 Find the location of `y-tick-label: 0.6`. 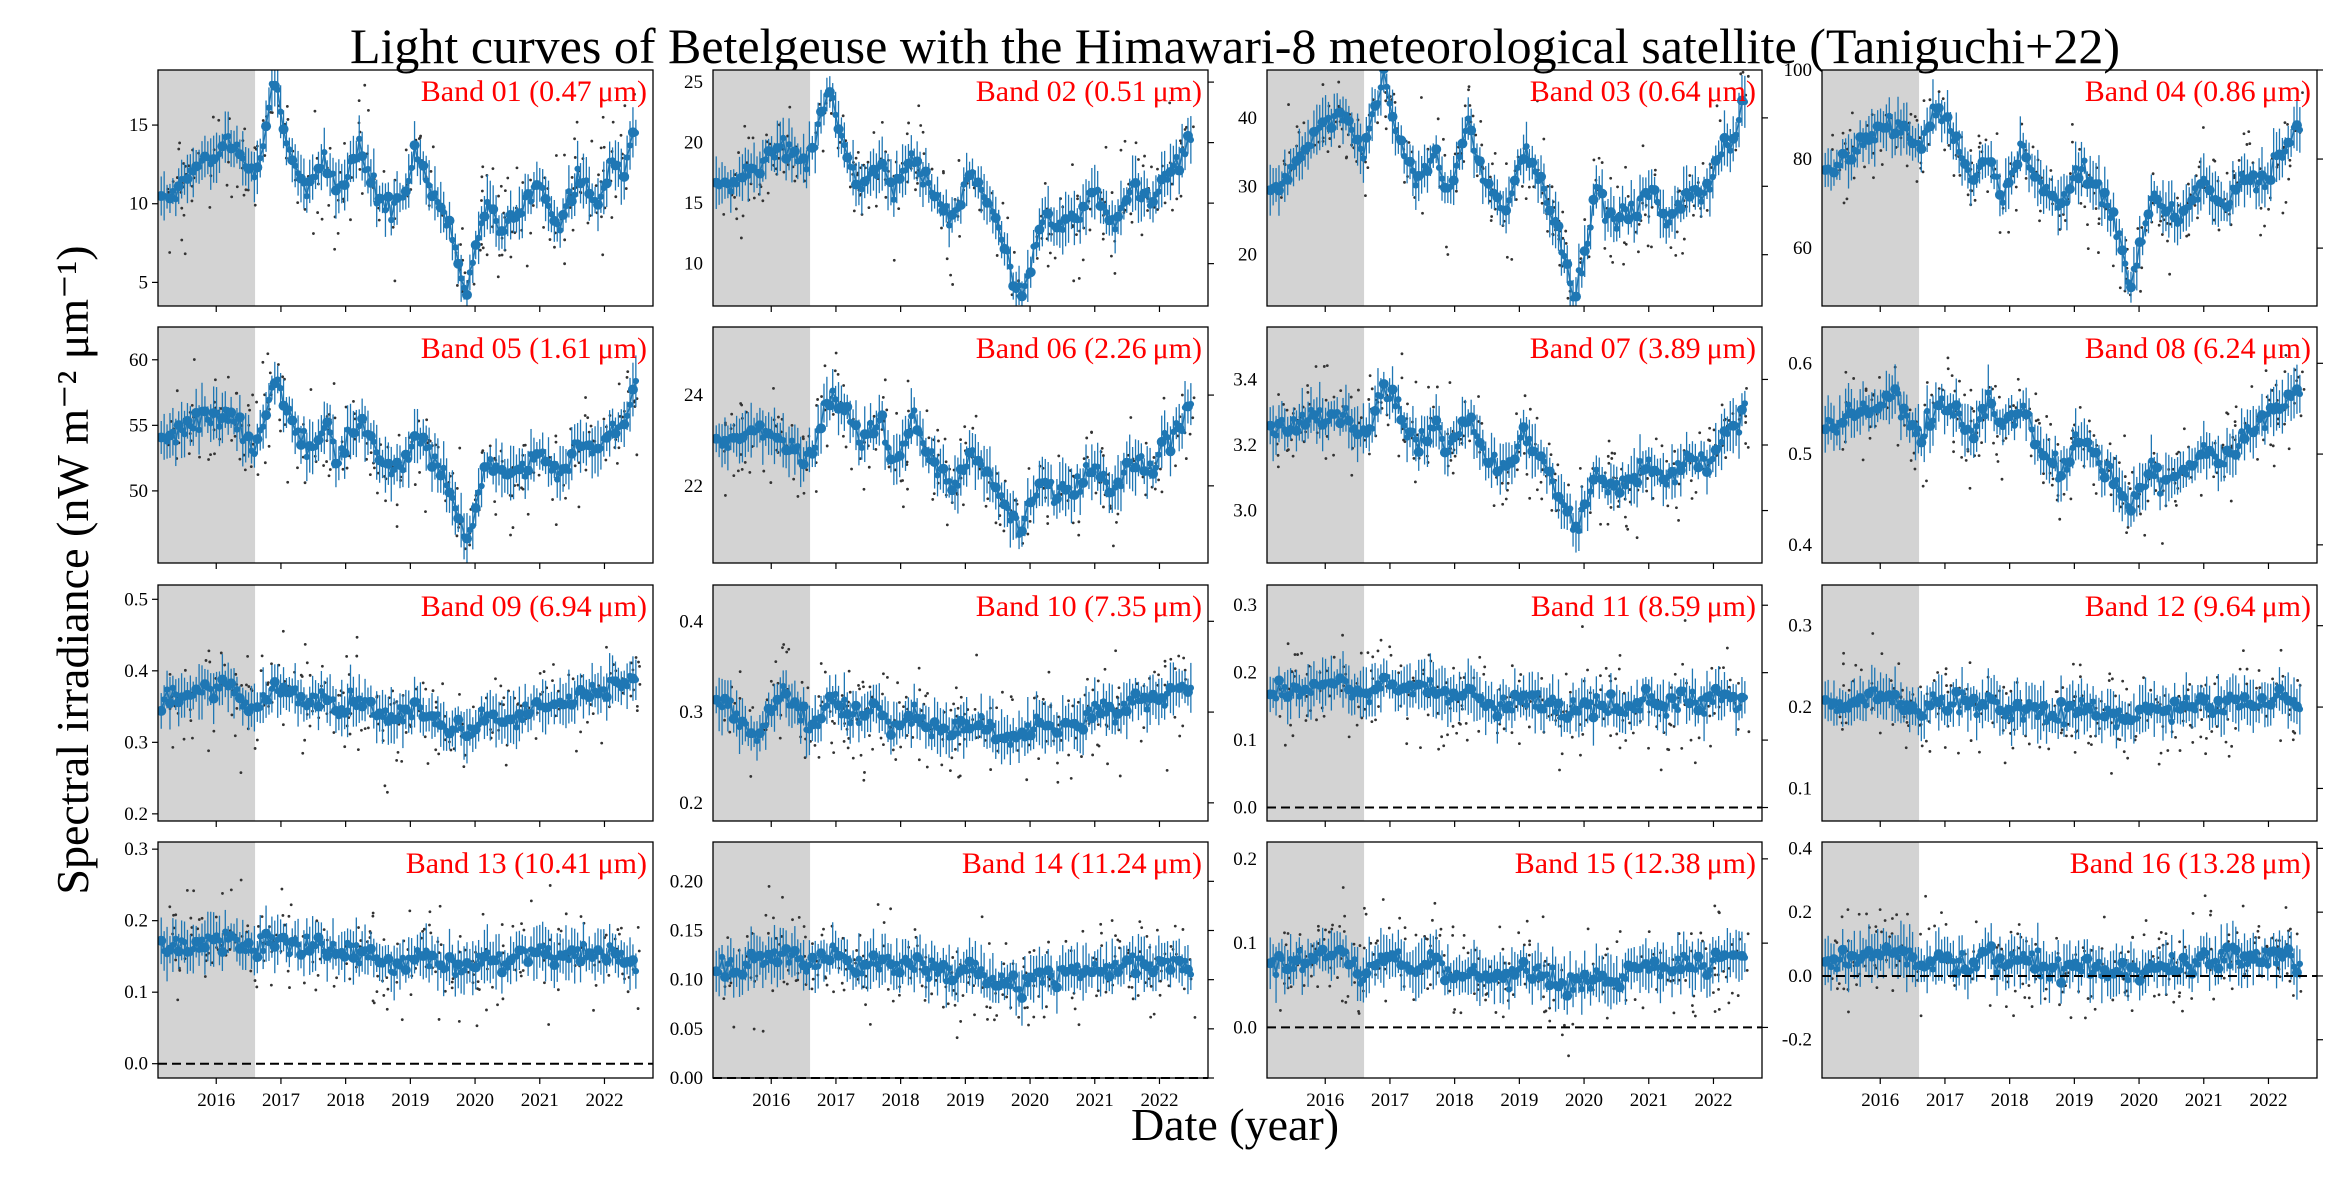

y-tick-label: 0.6 is located at coordinates (1800, 363).